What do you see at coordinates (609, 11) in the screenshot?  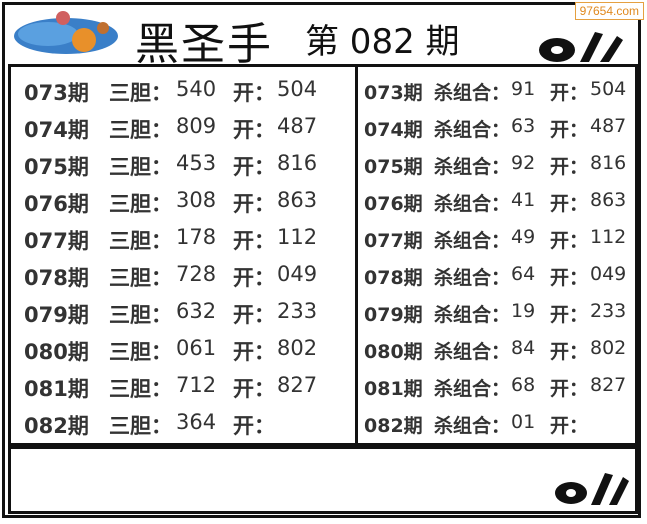 I see `watermark: 97654.com` at bounding box center [609, 11].